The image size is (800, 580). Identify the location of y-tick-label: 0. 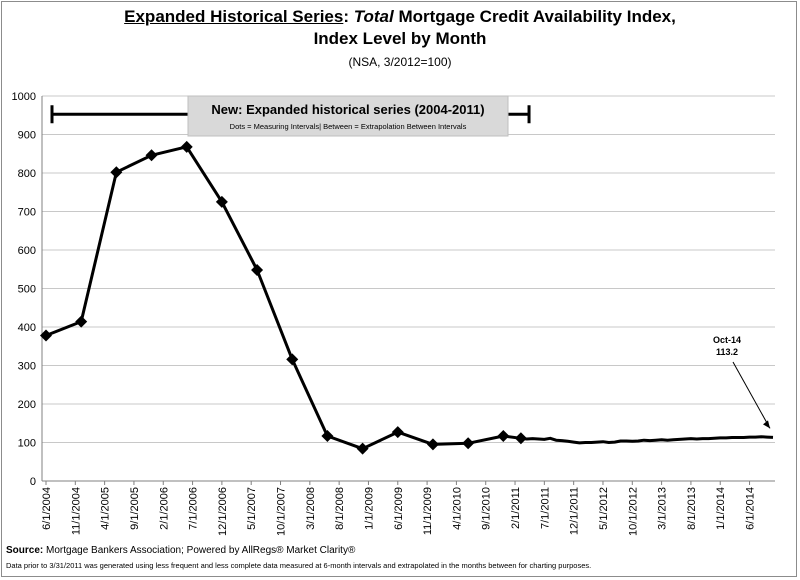
(33, 482).